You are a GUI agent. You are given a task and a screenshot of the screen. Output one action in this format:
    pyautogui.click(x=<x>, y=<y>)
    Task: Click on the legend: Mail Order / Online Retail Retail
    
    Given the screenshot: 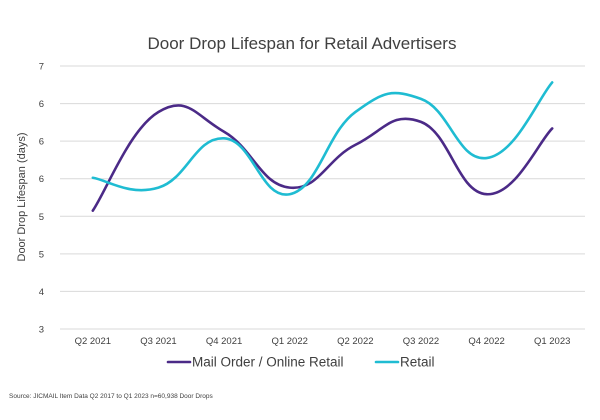 What is the action you would take?
    pyautogui.click(x=300, y=362)
    